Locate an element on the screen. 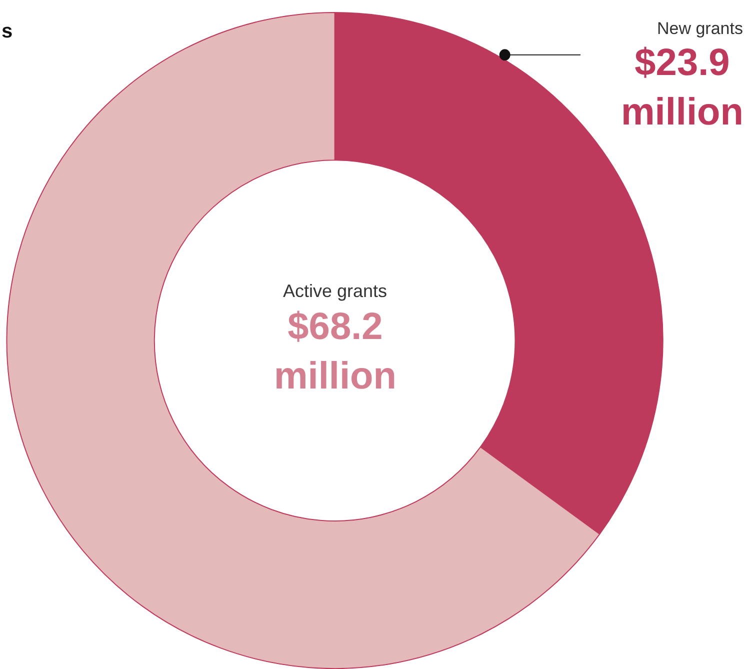 The image size is (749, 669). text: Active grants is located at coordinates (335, 291).